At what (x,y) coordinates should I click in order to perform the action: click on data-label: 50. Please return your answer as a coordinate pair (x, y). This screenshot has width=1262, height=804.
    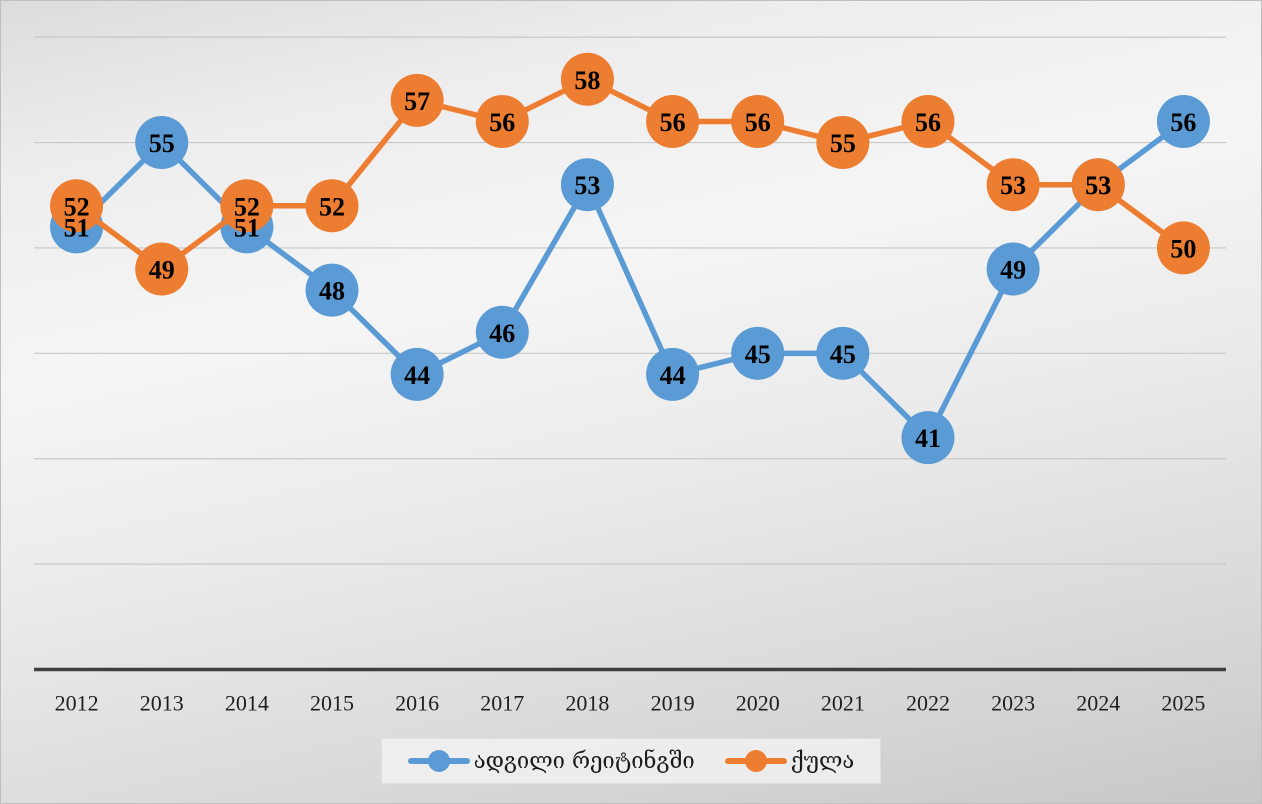
    Looking at the image, I should click on (1183, 248).